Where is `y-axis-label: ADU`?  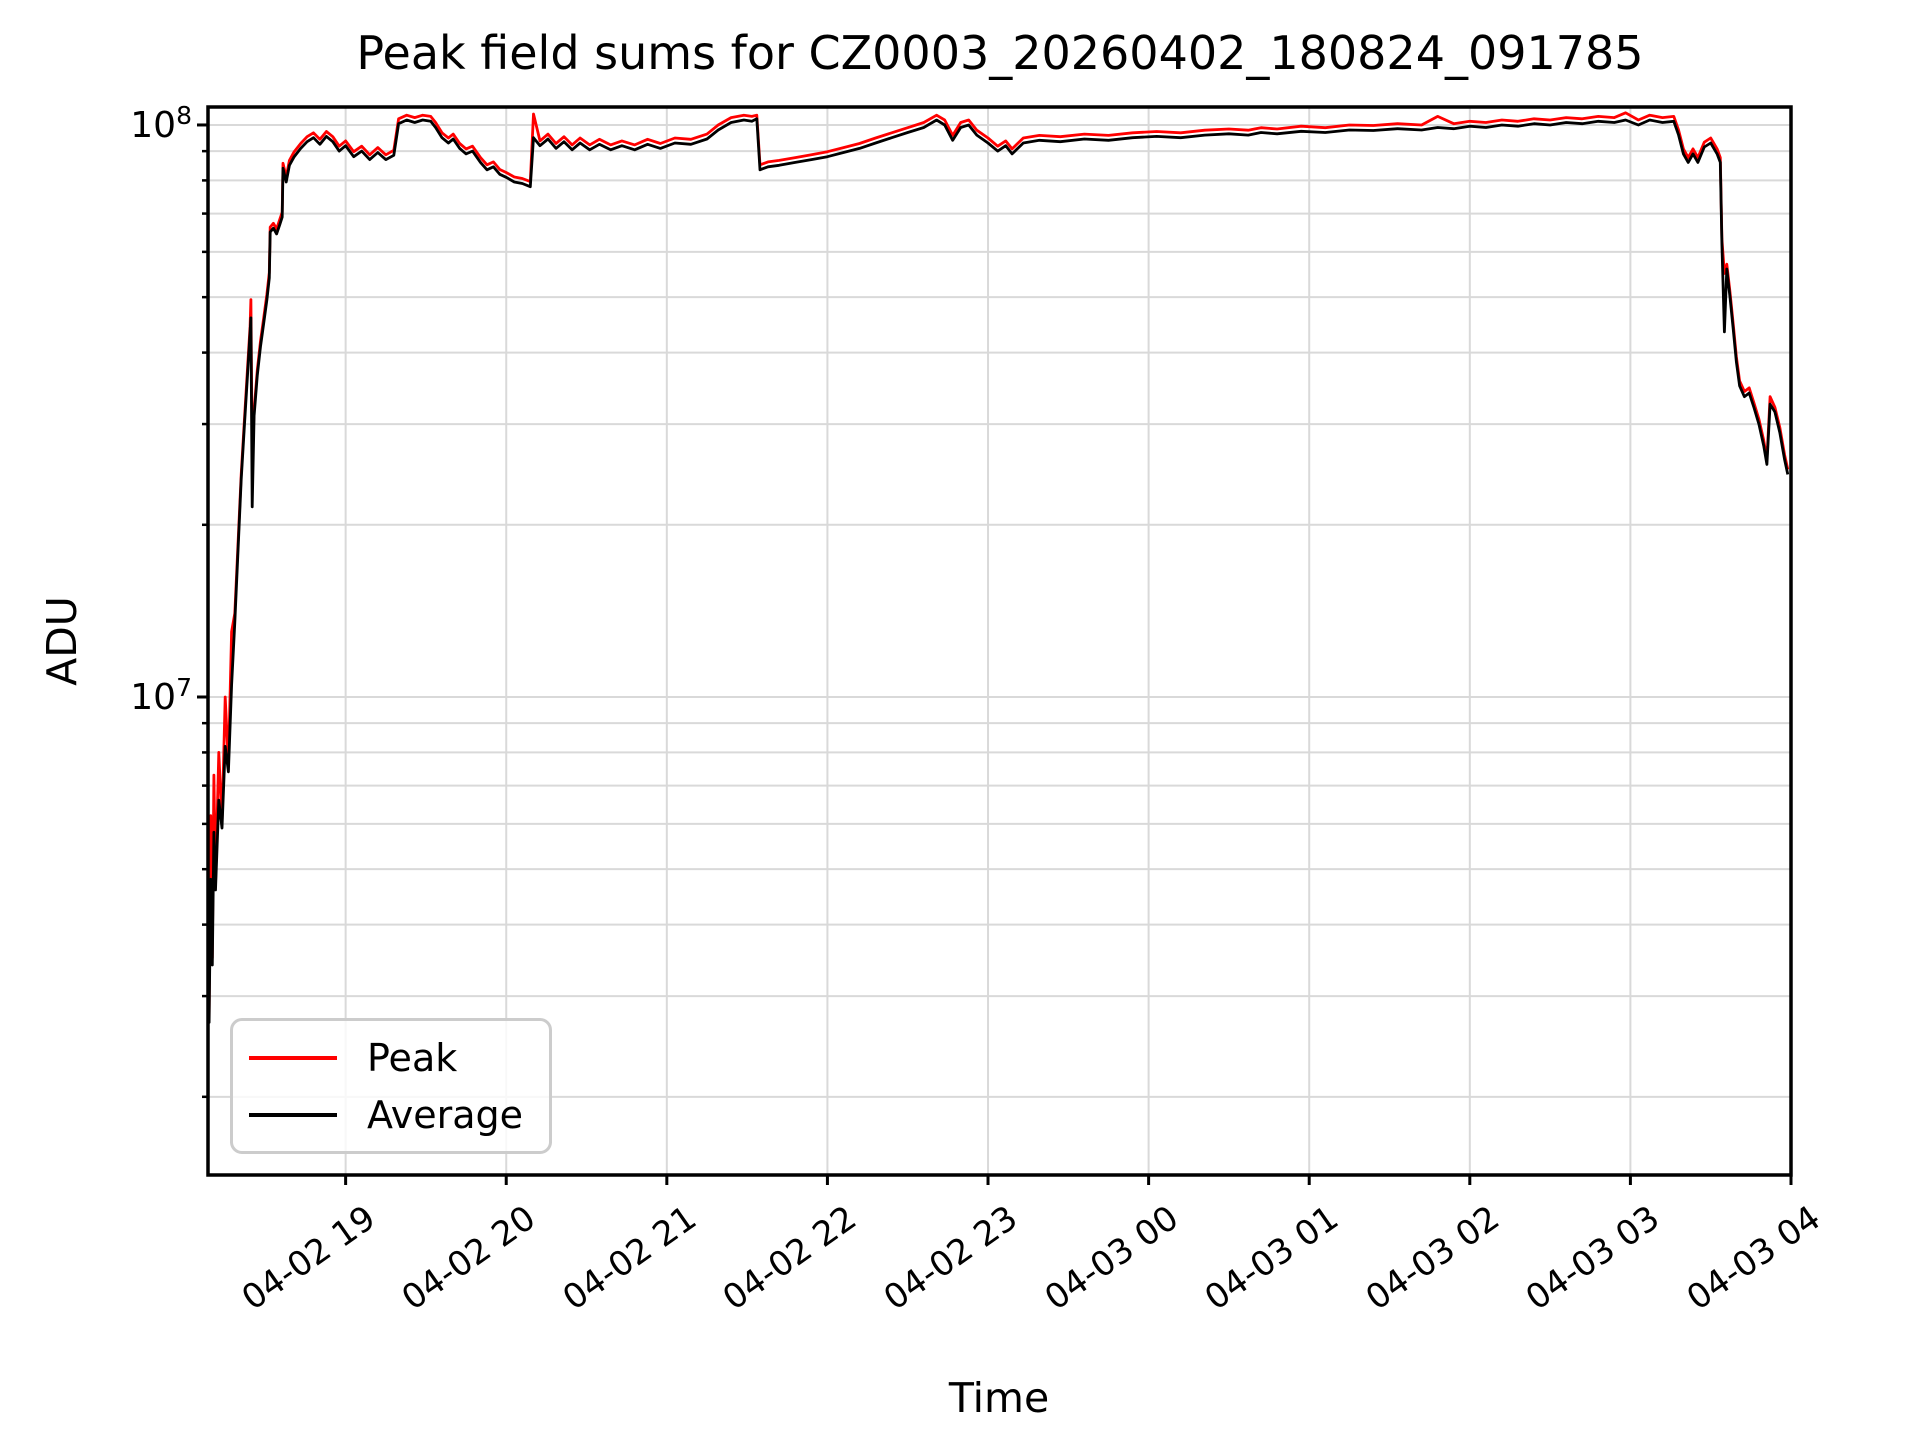
y-axis-label: ADU is located at coordinates (62, 641).